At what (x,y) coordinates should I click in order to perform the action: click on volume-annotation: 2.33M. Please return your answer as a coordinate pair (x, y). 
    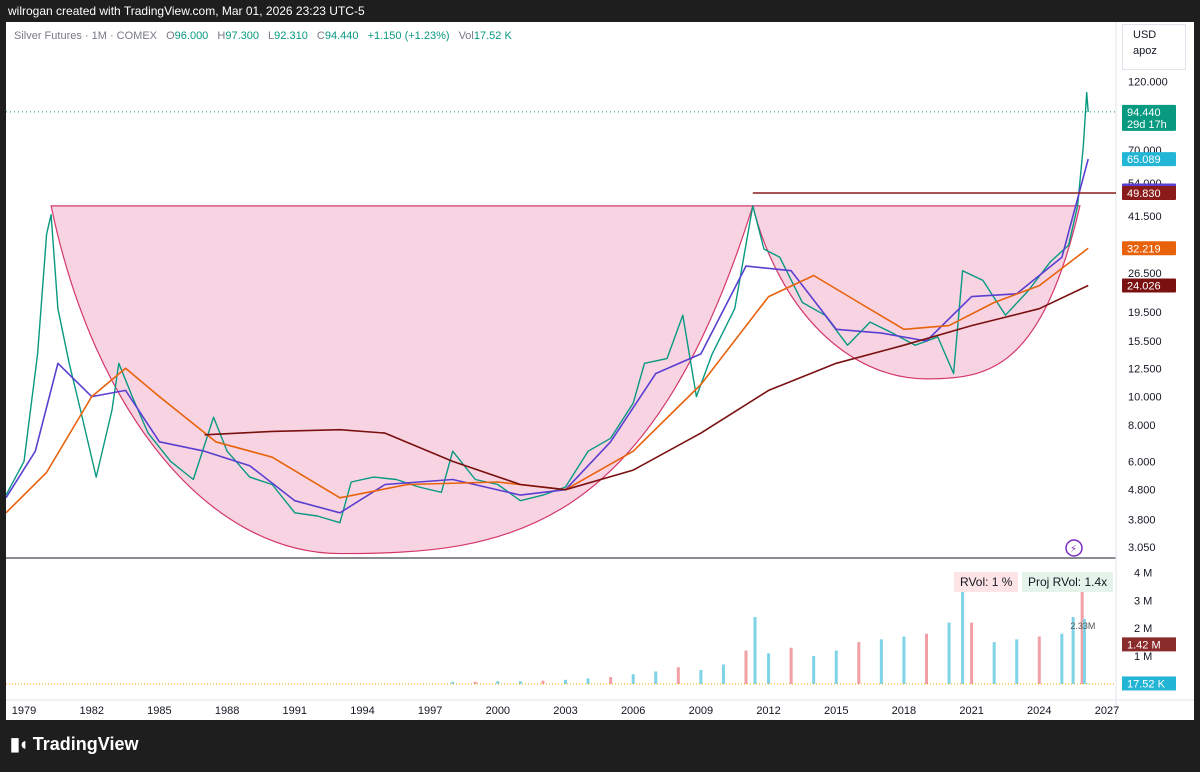
    Looking at the image, I should click on (1082, 626).